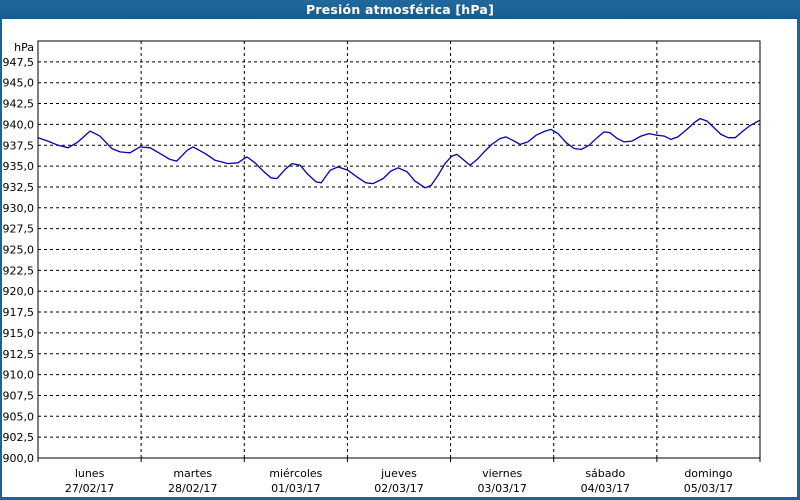 This screenshot has height=500, width=800. What do you see at coordinates (19, 187) in the screenshot?
I see `y-tick-label: 932,5` at bounding box center [19, 187].